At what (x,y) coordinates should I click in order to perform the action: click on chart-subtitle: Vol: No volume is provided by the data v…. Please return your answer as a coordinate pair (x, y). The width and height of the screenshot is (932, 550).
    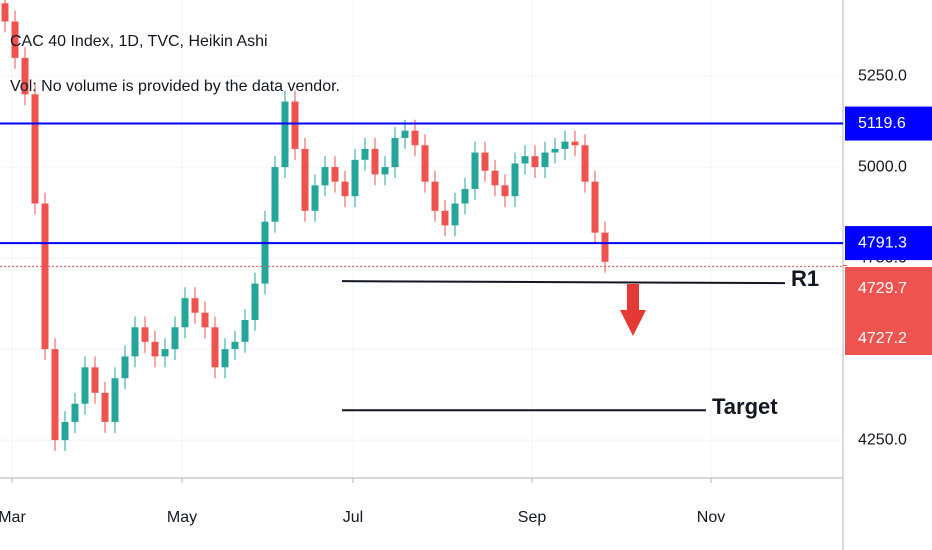
    Looking at the image, I should click on (175, 86).